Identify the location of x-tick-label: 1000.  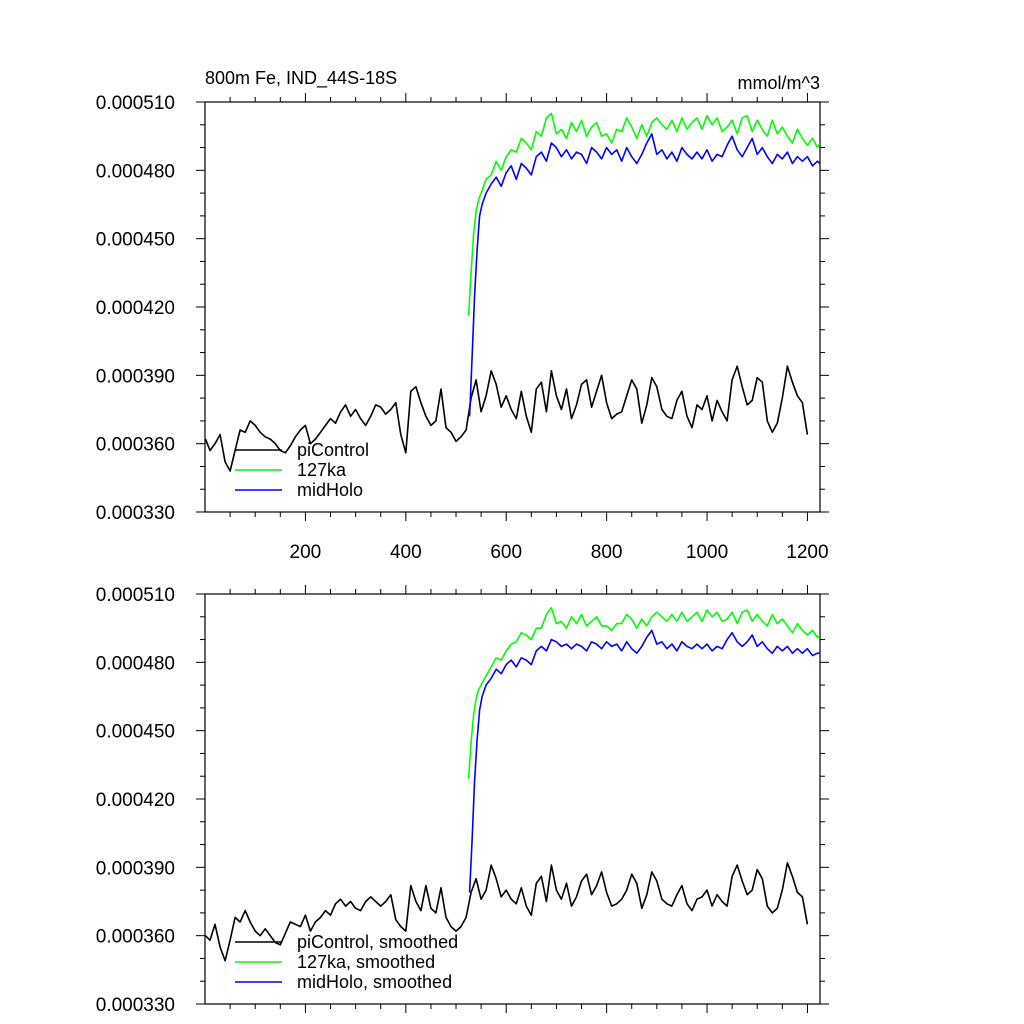
(707, 552).